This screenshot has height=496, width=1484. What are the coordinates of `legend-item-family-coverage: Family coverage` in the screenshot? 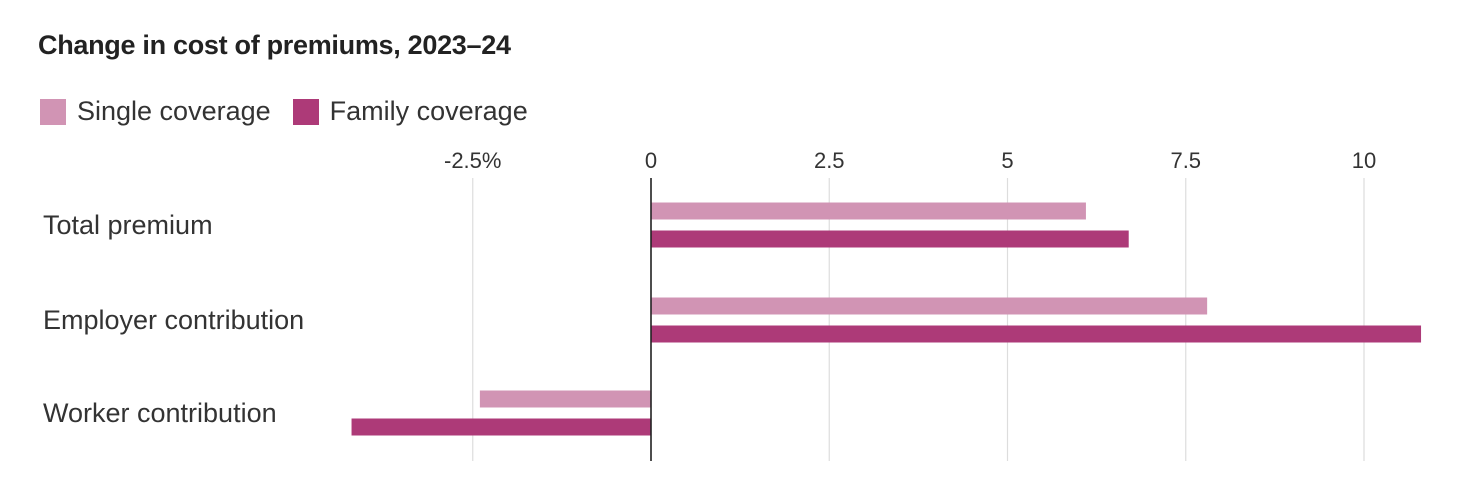 It's located at (410, 111).